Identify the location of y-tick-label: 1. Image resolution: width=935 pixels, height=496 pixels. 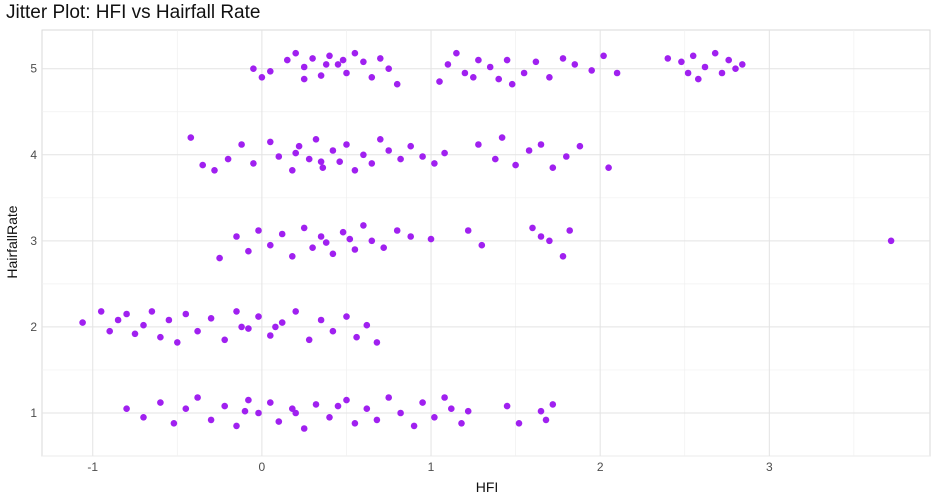
(33, 413).